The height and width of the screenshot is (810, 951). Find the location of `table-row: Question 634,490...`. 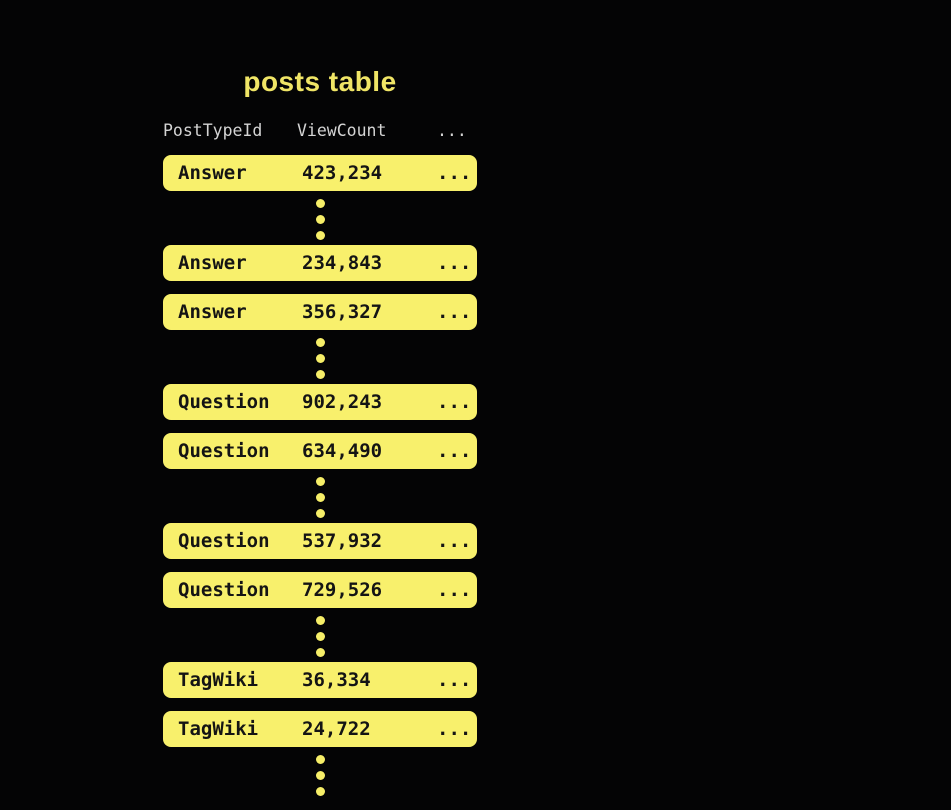

table-row: Question 634,490... is located at coordinates (320, 451).